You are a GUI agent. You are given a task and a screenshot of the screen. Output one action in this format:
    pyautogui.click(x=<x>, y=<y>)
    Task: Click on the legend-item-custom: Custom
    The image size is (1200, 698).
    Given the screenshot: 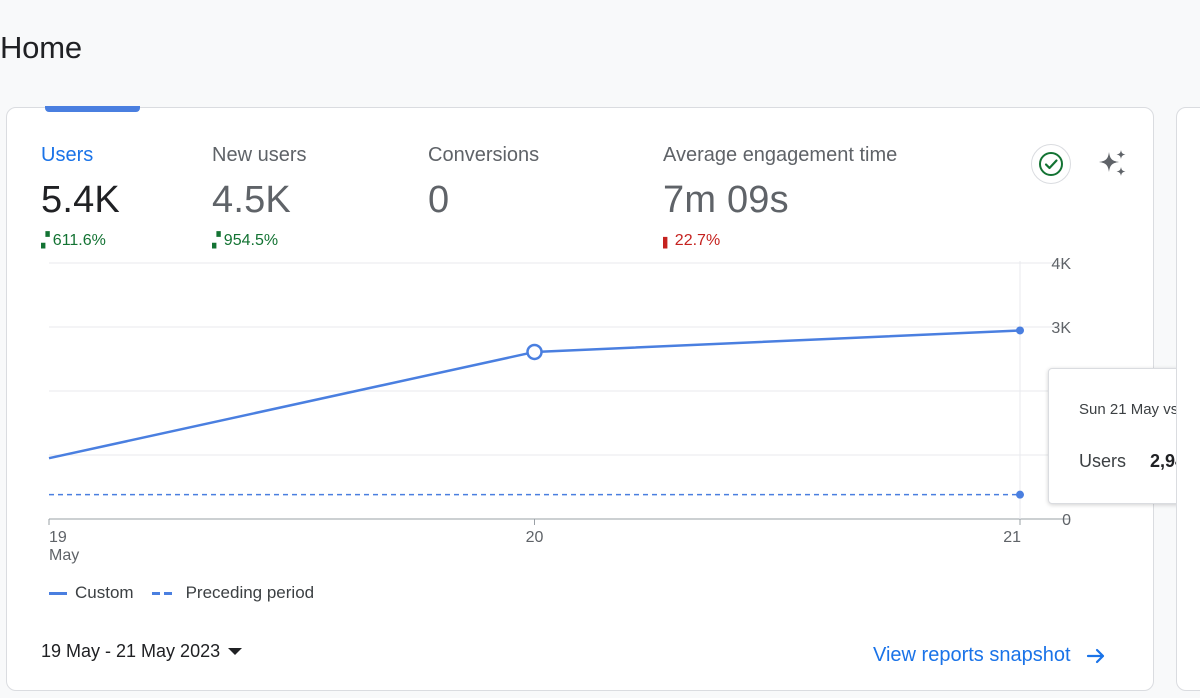 What is the action you would take?
    pyautogui.click(x=91, y=593)
    